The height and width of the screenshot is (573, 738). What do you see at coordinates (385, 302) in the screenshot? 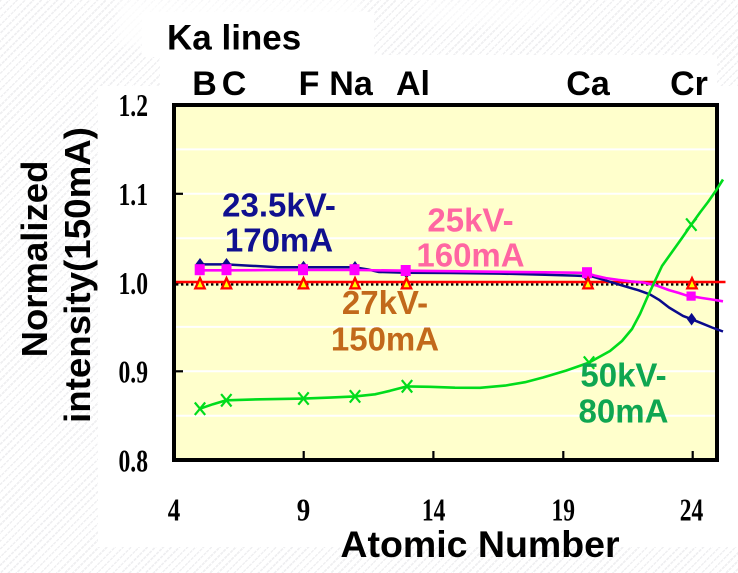
I see `svg-text: 27kV-` at bounding box center [385, 302].